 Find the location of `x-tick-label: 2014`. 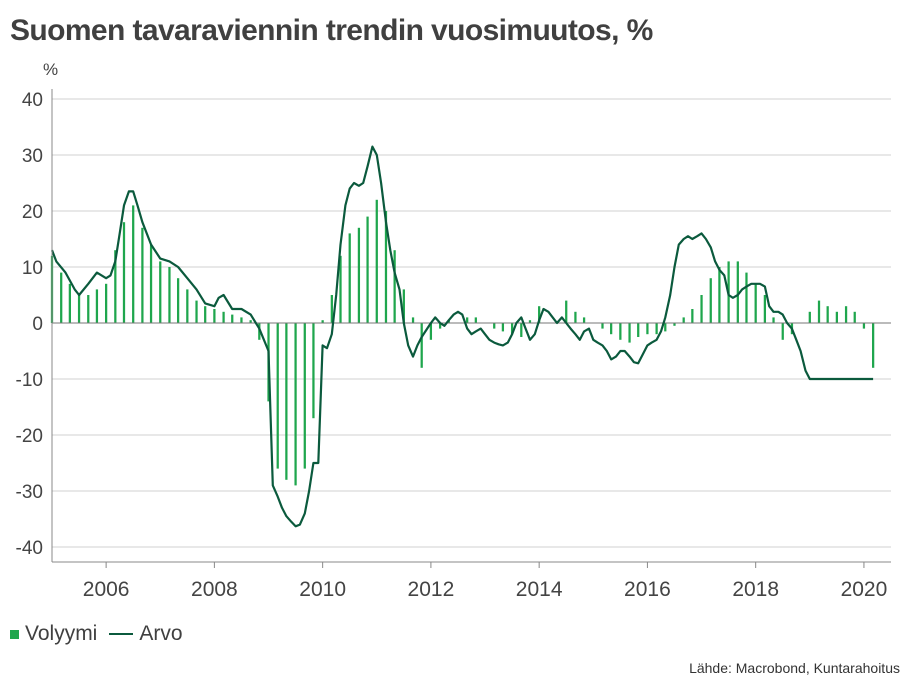

x-tick-label: 2014 is located at coordinates (539, 589).